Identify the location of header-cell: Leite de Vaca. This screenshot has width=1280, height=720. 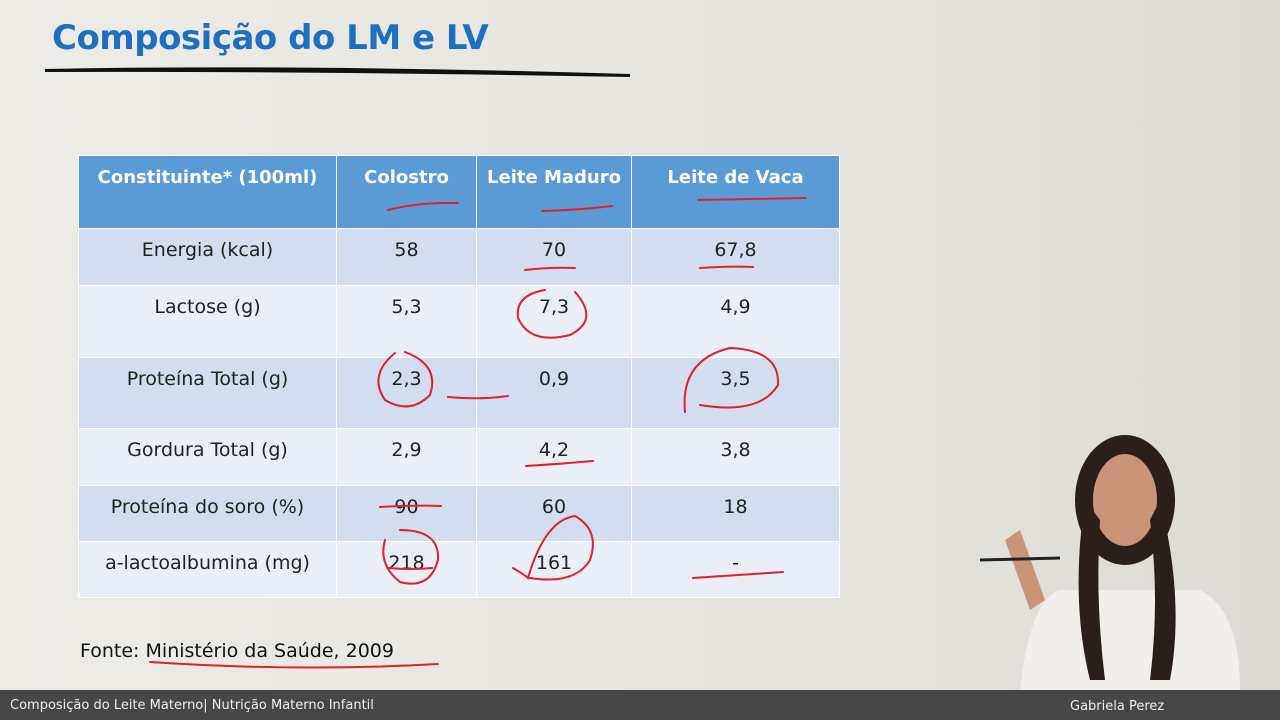
(735, 192).